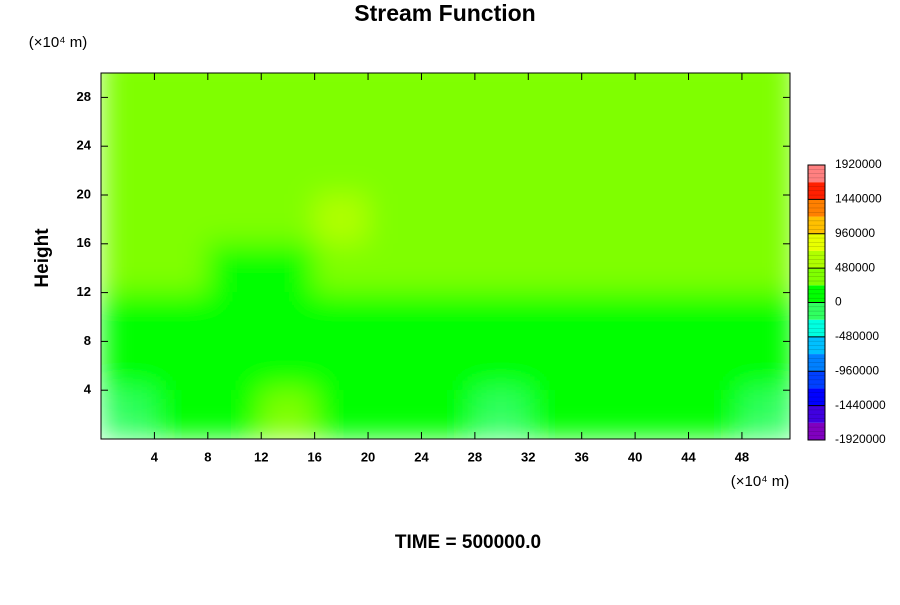  I want to click on x-tick-label: 32, so click(528, 456).